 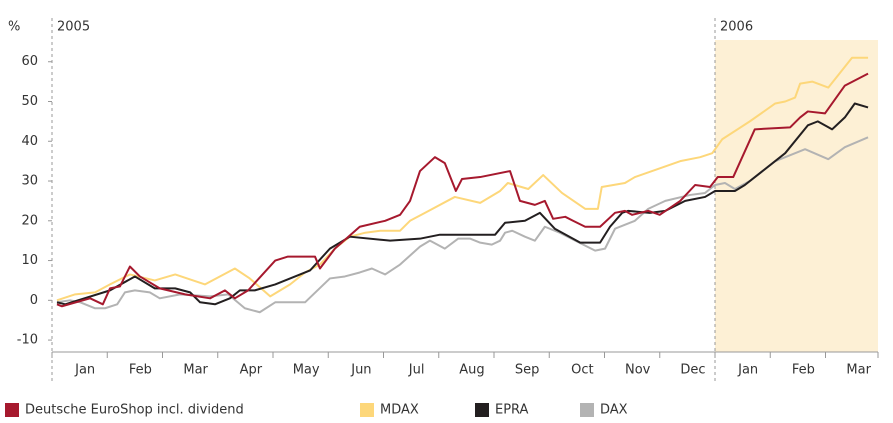 I want to click on x-tick-label: Oct, so click(x=582, y=370).